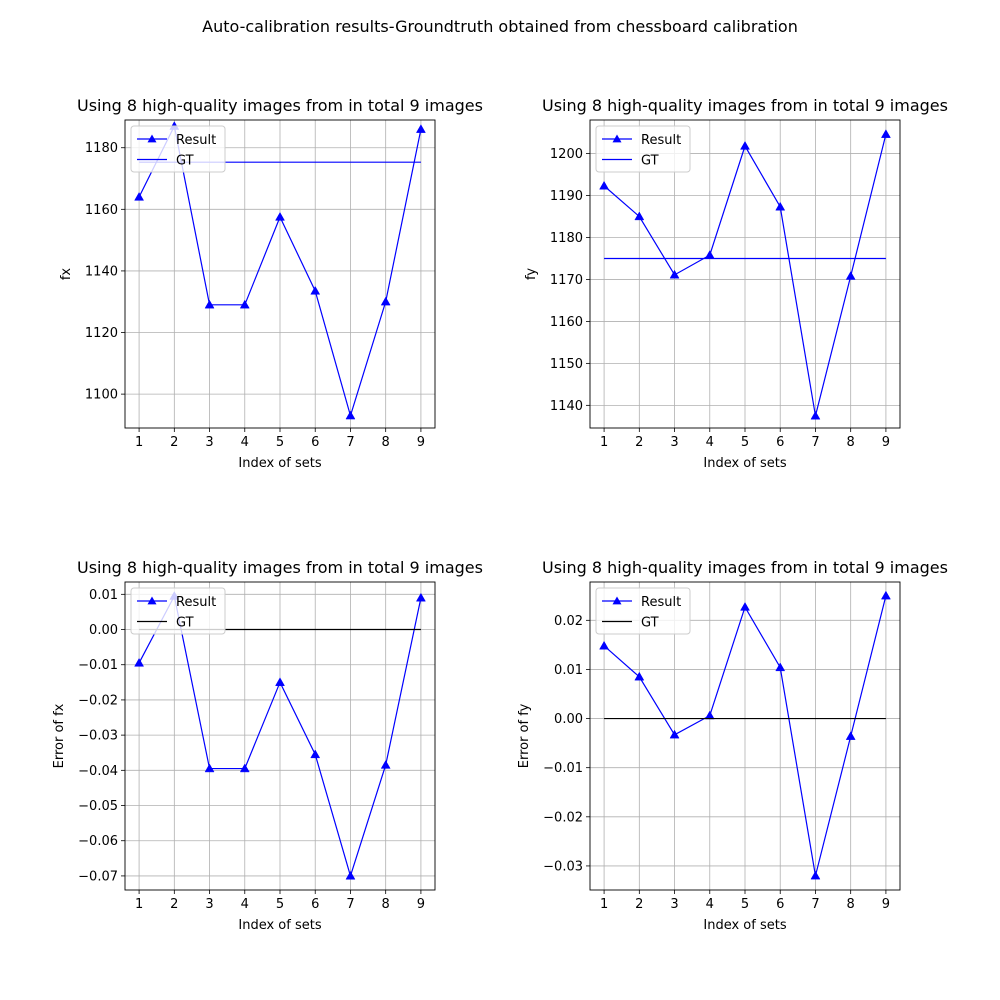 The image size is (1000, 1000). I want to click on y-tick-label: −0.06, so click(98, 841).